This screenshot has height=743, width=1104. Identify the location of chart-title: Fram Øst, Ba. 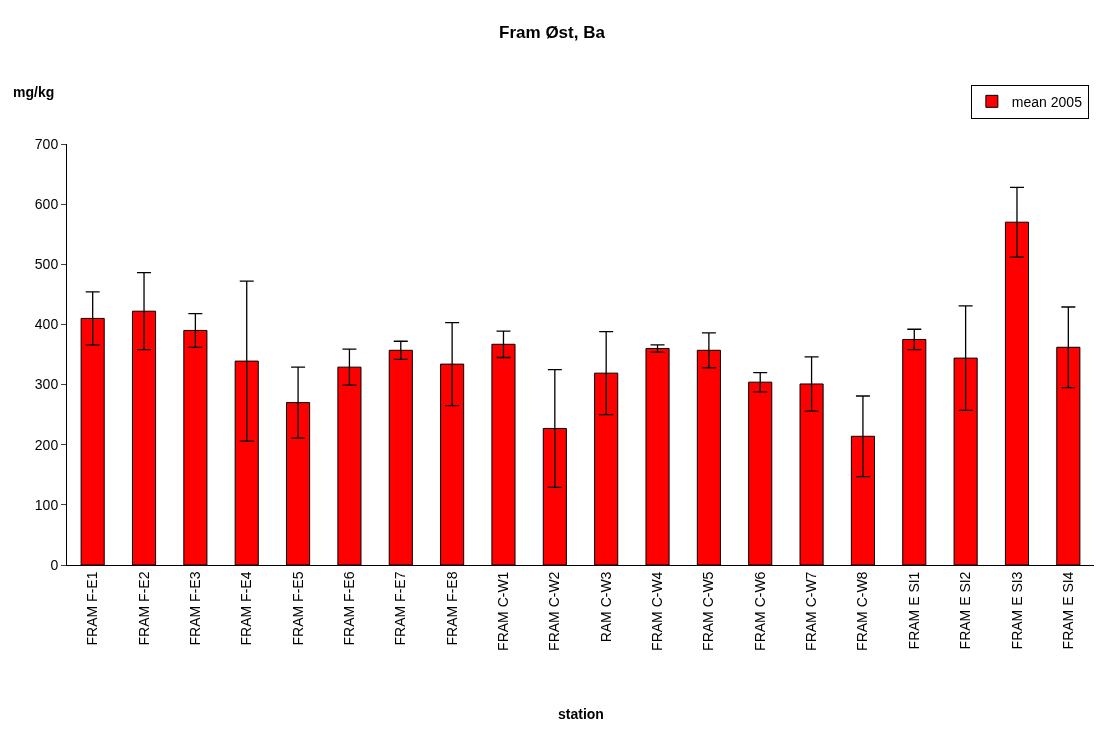
(552, 32).